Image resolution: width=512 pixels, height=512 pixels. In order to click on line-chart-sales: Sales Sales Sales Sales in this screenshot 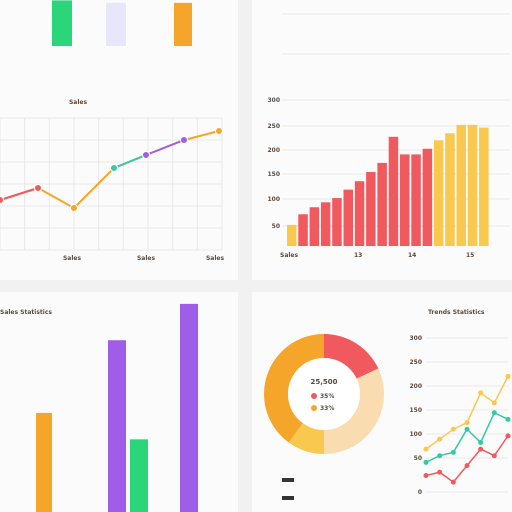, I will do `click(112, 180)`.